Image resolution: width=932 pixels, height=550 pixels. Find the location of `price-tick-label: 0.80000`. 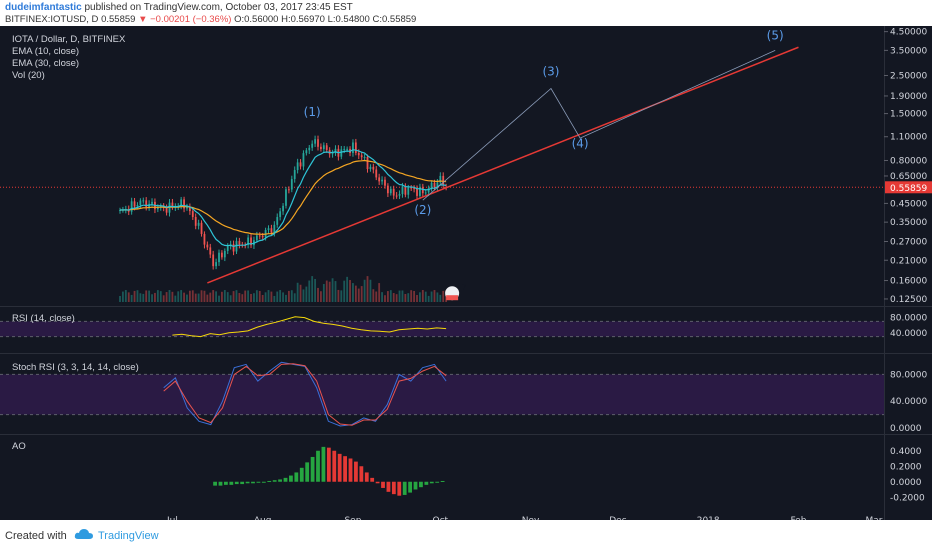

price-tick-label: 0.80000 is located at coordinates (908, 161).